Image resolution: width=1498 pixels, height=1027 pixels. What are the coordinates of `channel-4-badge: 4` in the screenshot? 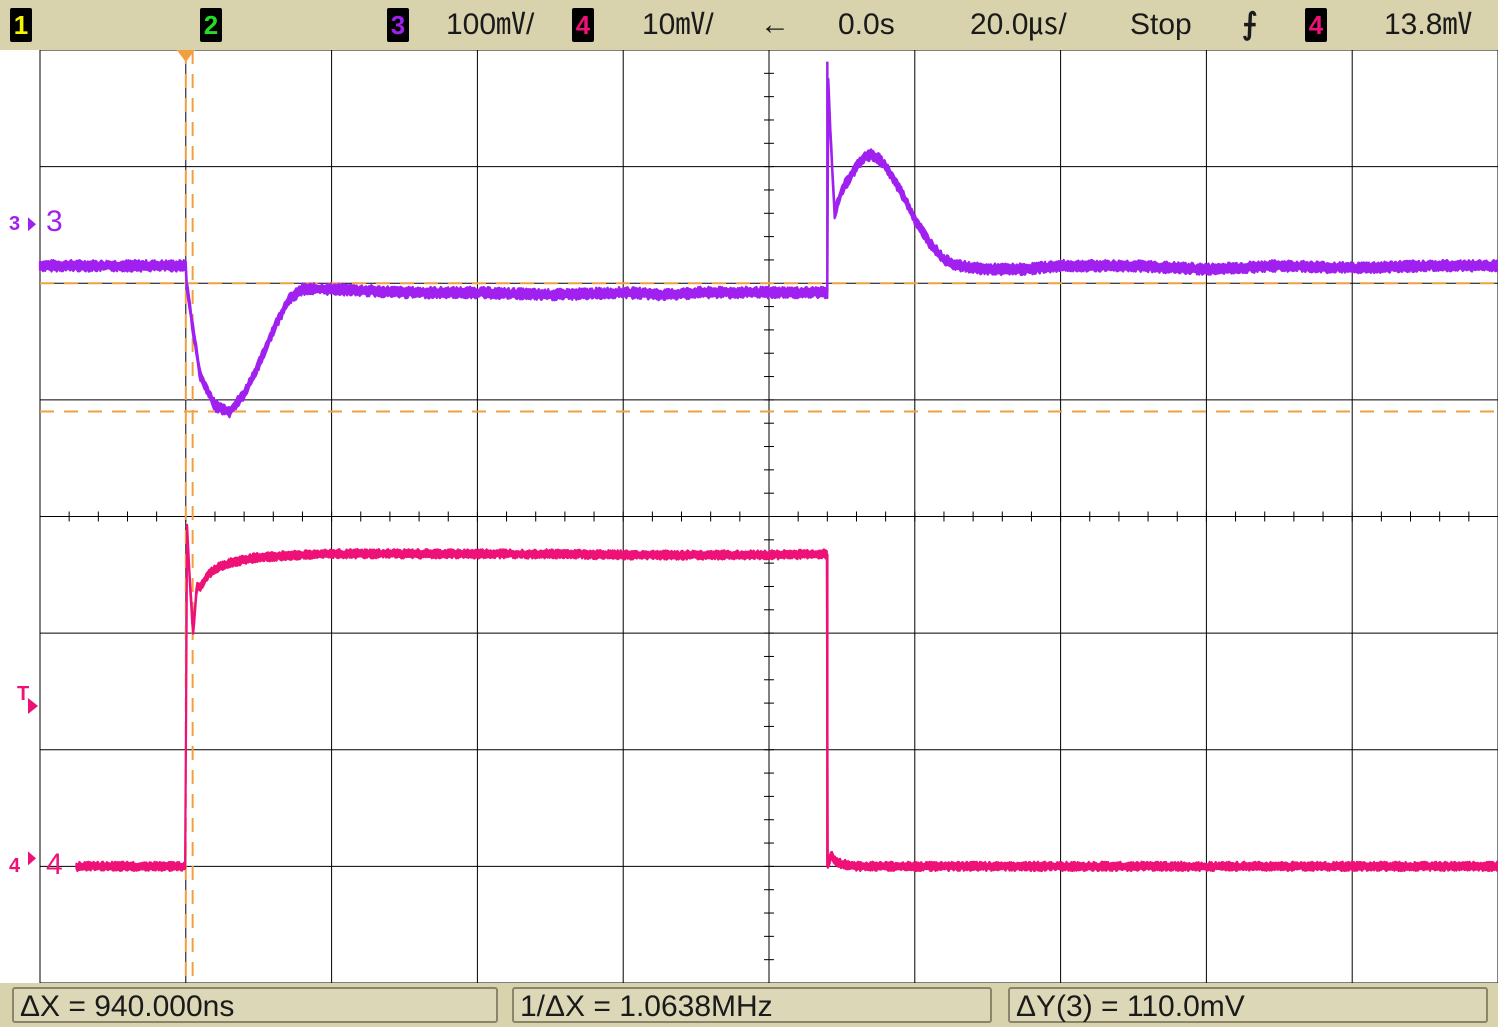 It's located at (583, 25).